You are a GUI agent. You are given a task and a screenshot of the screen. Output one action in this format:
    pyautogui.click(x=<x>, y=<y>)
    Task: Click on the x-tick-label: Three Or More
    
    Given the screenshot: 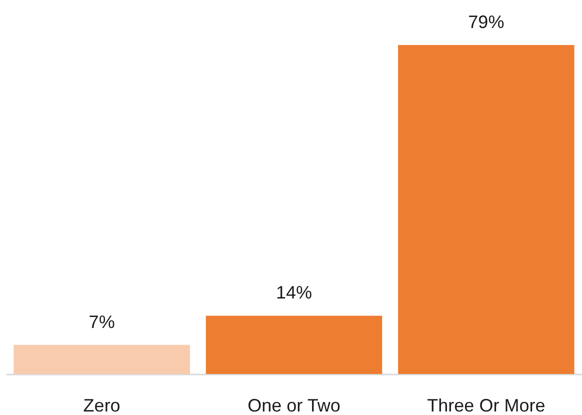 What is the action you would take?
    pyautogui.click(x=486, y=405)
    